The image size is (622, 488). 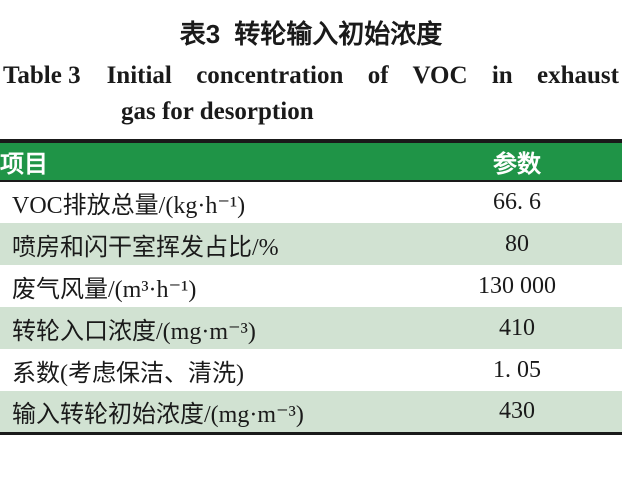 I want to click on table-caption-en-text: Initial concentration of VOC in exhaust, so click(x=362, y=75).